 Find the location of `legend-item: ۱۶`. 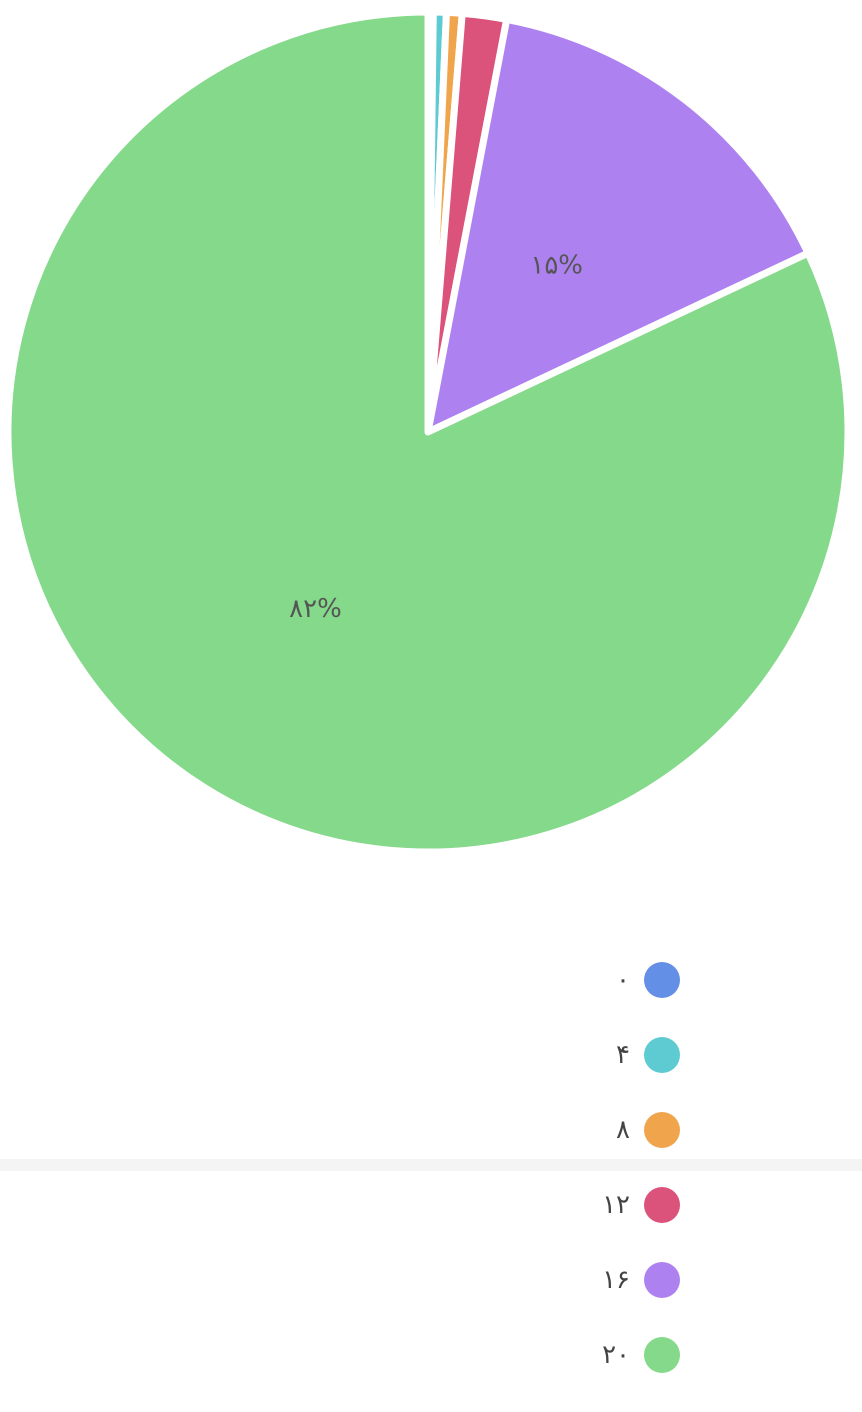

legend-item: ۱۶ is located at coordinates (610, 1299).